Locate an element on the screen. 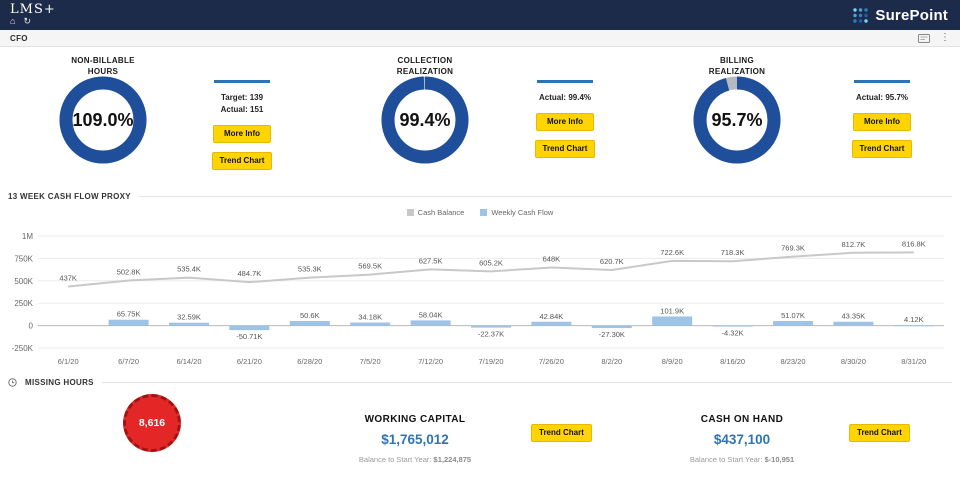 The image size is (960, 489). y-tick-label: 500K is located at coordinates (23, 281).